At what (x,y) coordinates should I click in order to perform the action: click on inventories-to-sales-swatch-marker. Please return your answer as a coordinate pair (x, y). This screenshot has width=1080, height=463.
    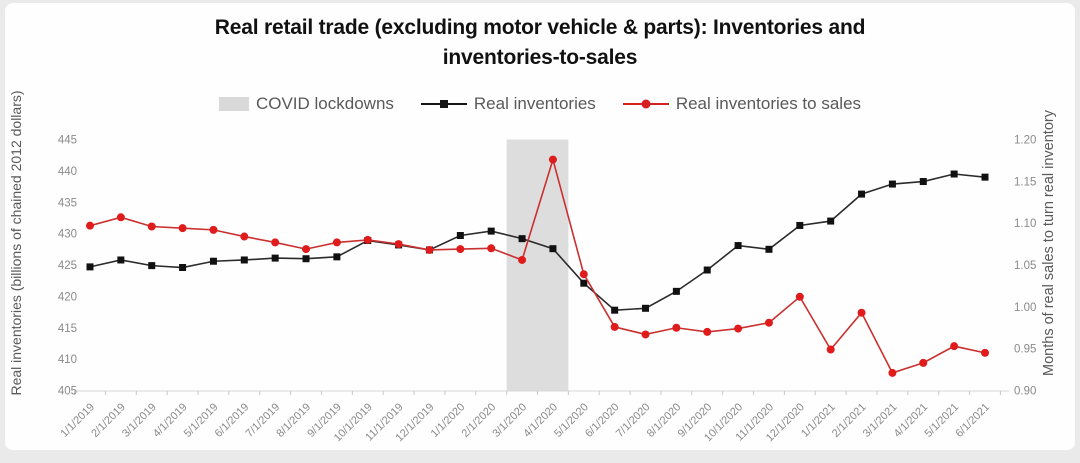
    Looking at the image, I should click on (646, 104).